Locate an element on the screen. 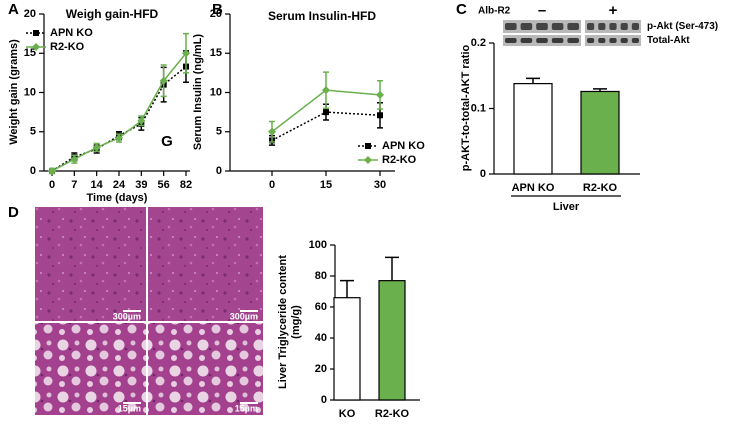  y-tick-label: 60 is located at coordinates (321, 307).